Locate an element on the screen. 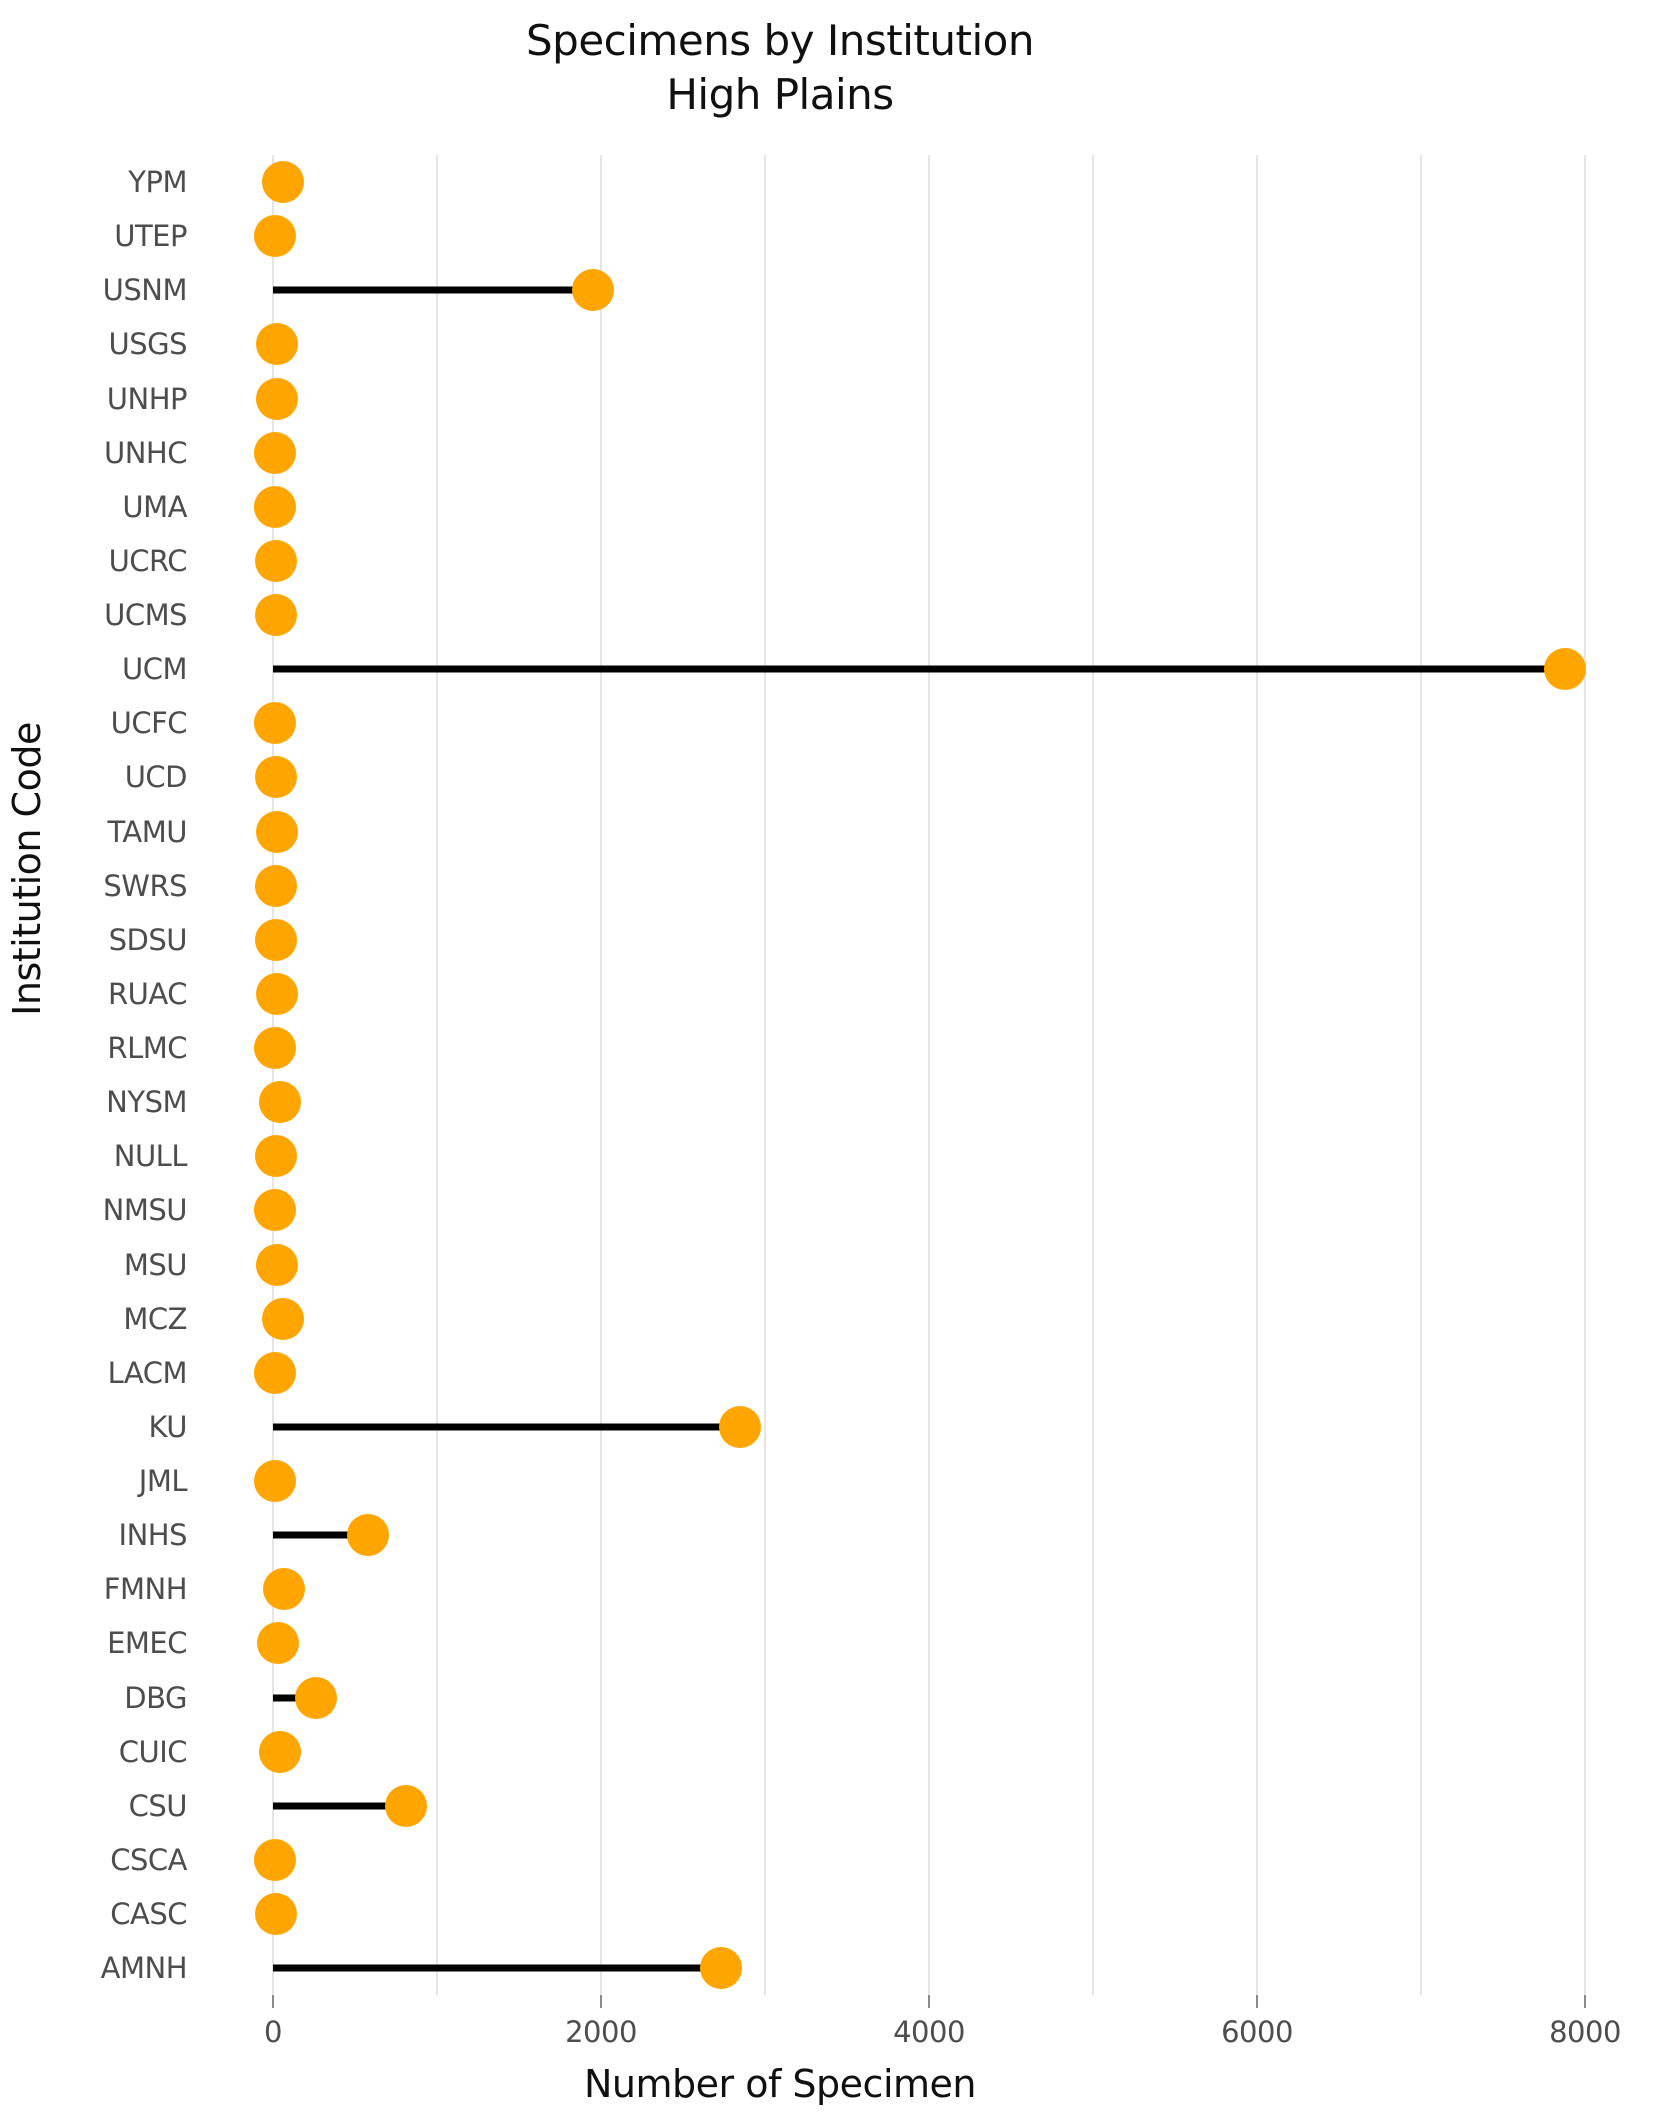 This screenshot has width=1653, height=2125. y-tick-label-tamu: TAMU is located at coordinates (147, 831).